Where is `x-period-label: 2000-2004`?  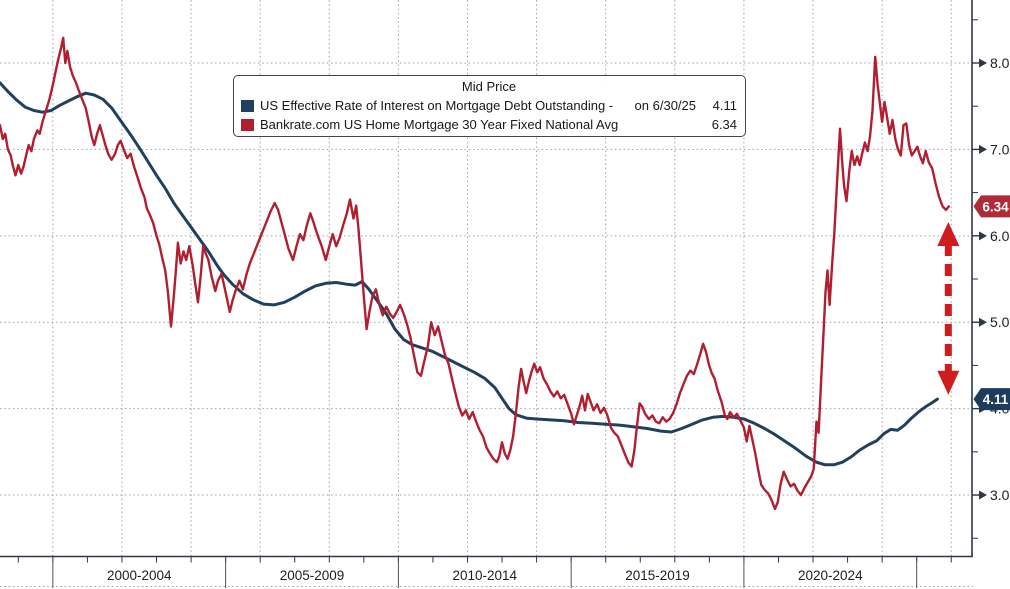
x-period-label: 2000-2004 is located at coordinates (139, 575).